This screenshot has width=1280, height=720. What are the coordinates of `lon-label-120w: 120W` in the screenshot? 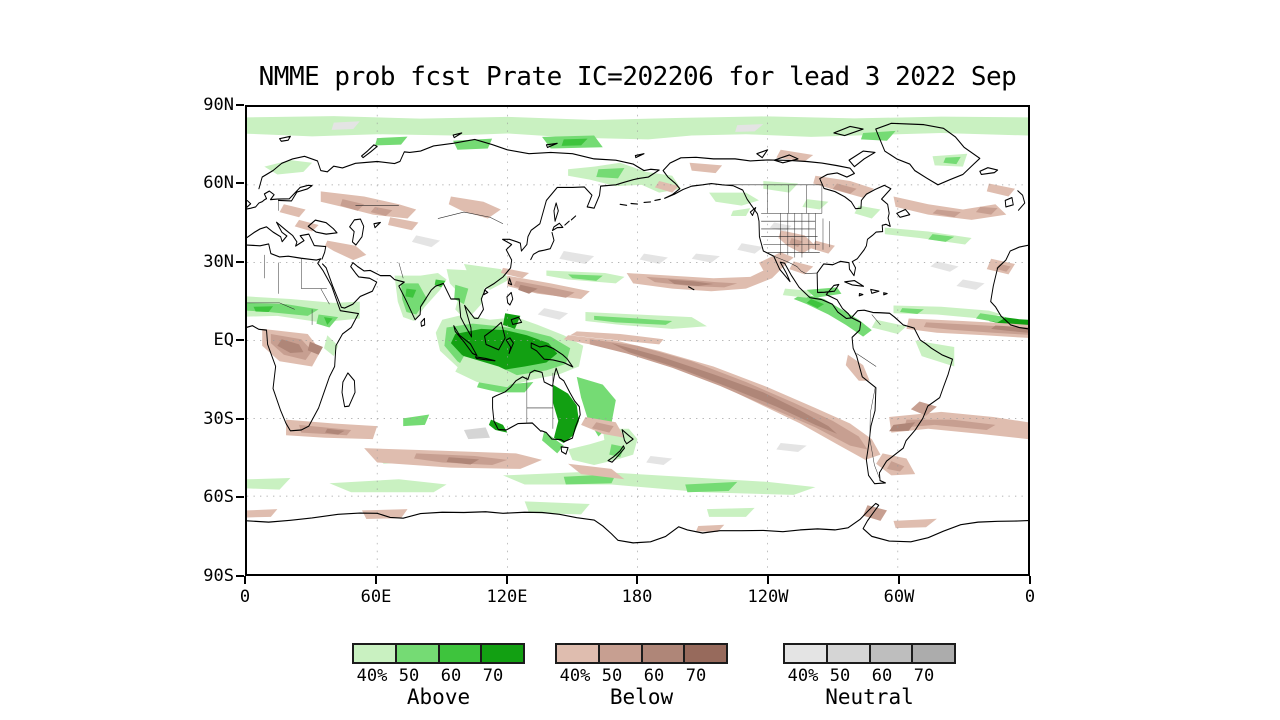 It's located at (768, 597).